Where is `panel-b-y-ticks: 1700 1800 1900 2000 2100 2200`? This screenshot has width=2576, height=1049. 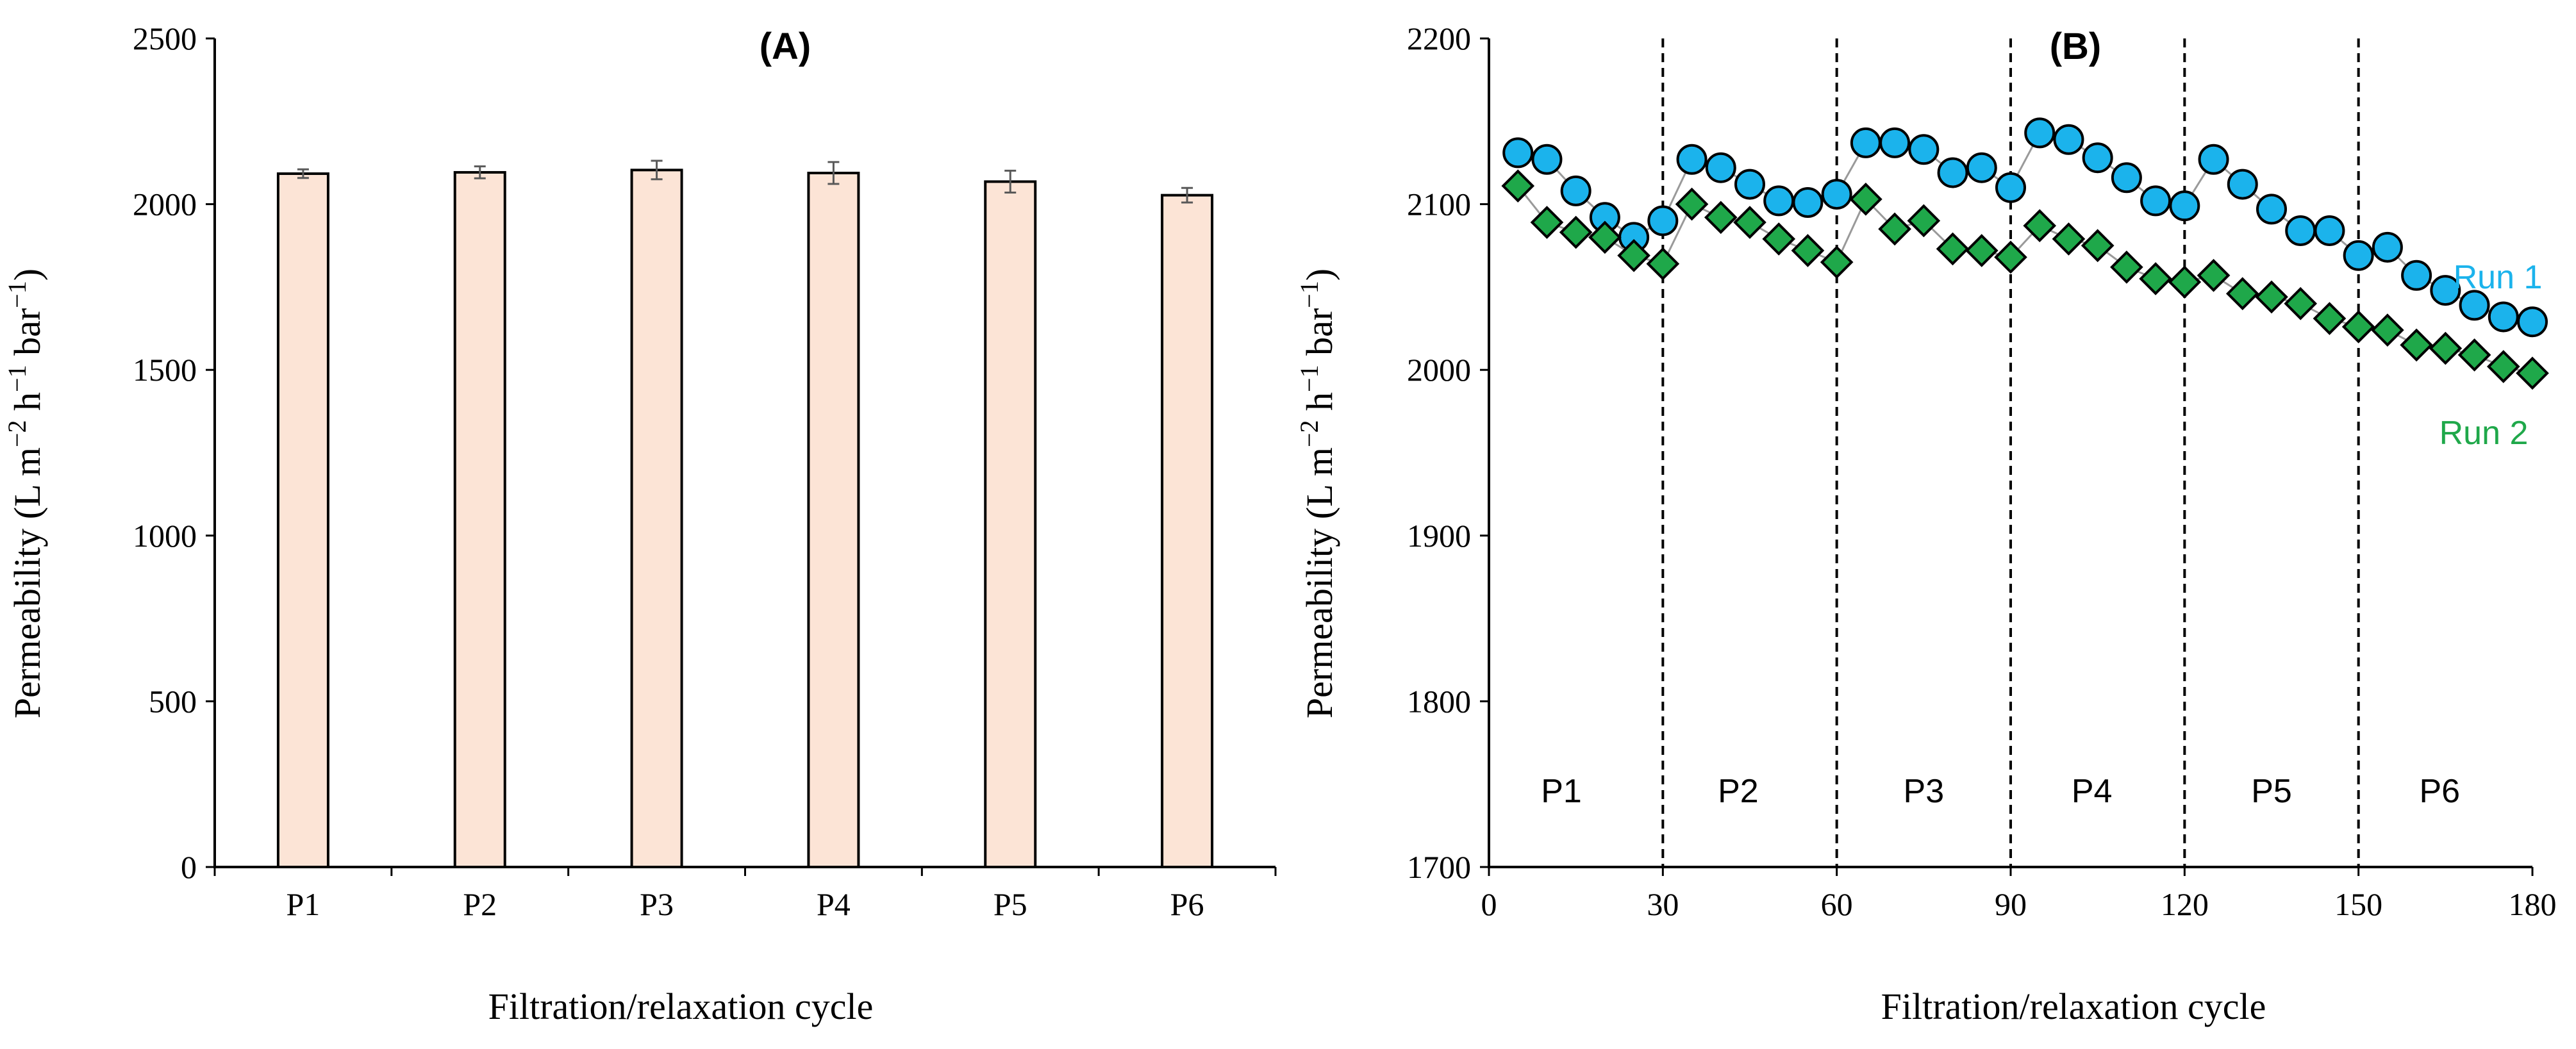 panel-b-y-ticks: 1700 1800 1900 2000 2100 2200 is located at coordinates (1448, 453).